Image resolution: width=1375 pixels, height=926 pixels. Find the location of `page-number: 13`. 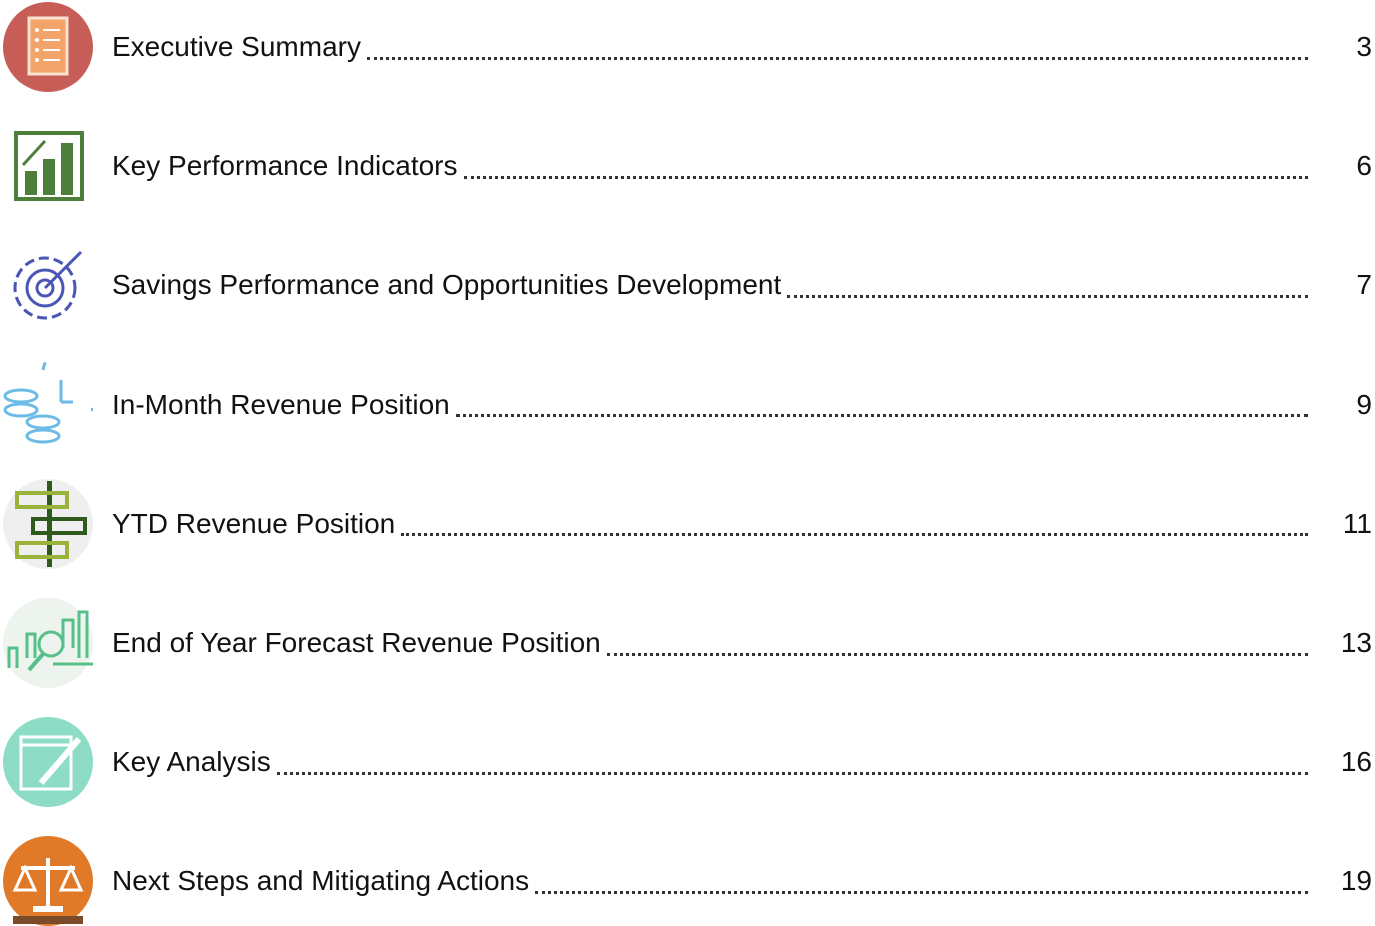

page-number: 13 is located at coordinates (1356, 642).